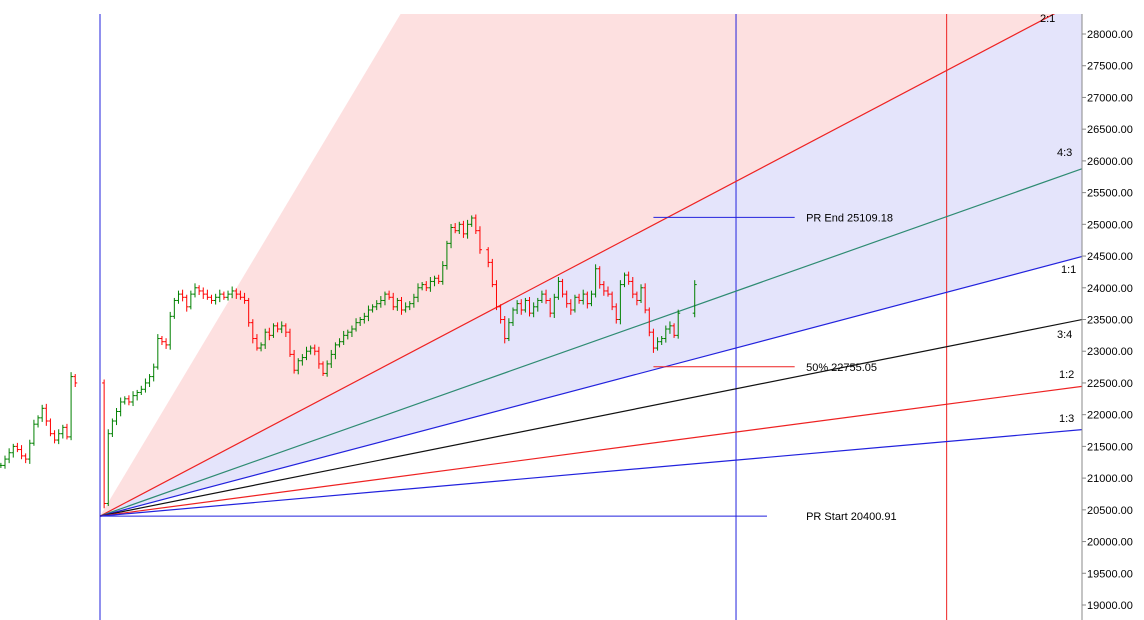 The image size is (1144, 620). What do you see at coordinates (851, 517) in the screenshot?
I see `level-label-2: PR Start 20400.91` at bounding box center [851, 517].